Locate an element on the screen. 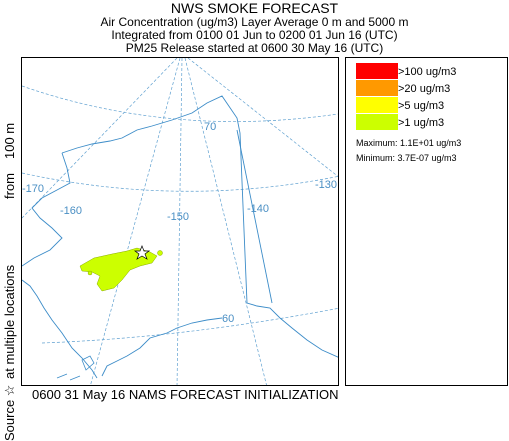  y-label-source: Source ☆ is located at coordinates (9, 412).